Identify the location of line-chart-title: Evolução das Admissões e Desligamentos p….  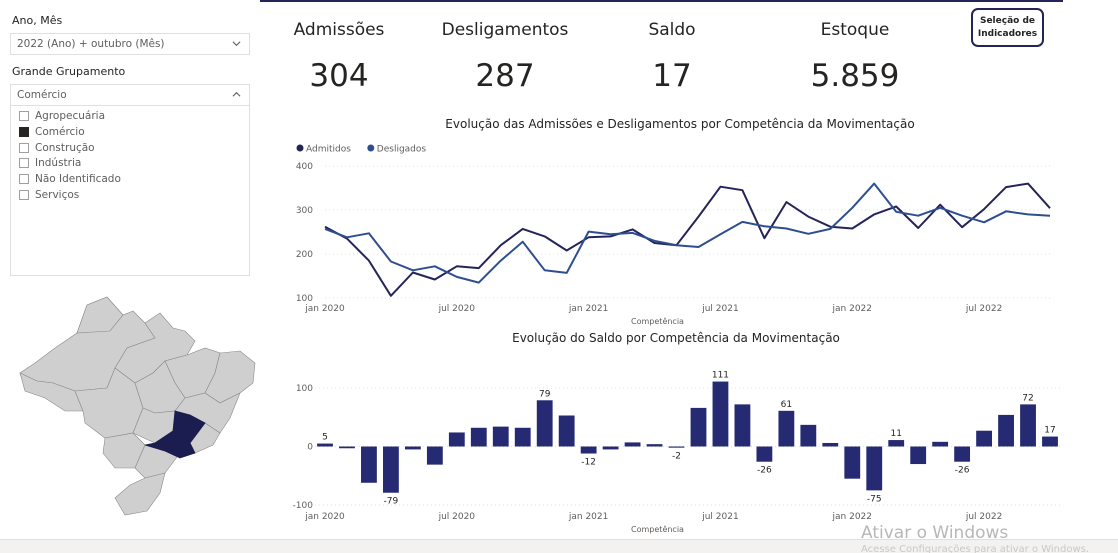
(680, 124).